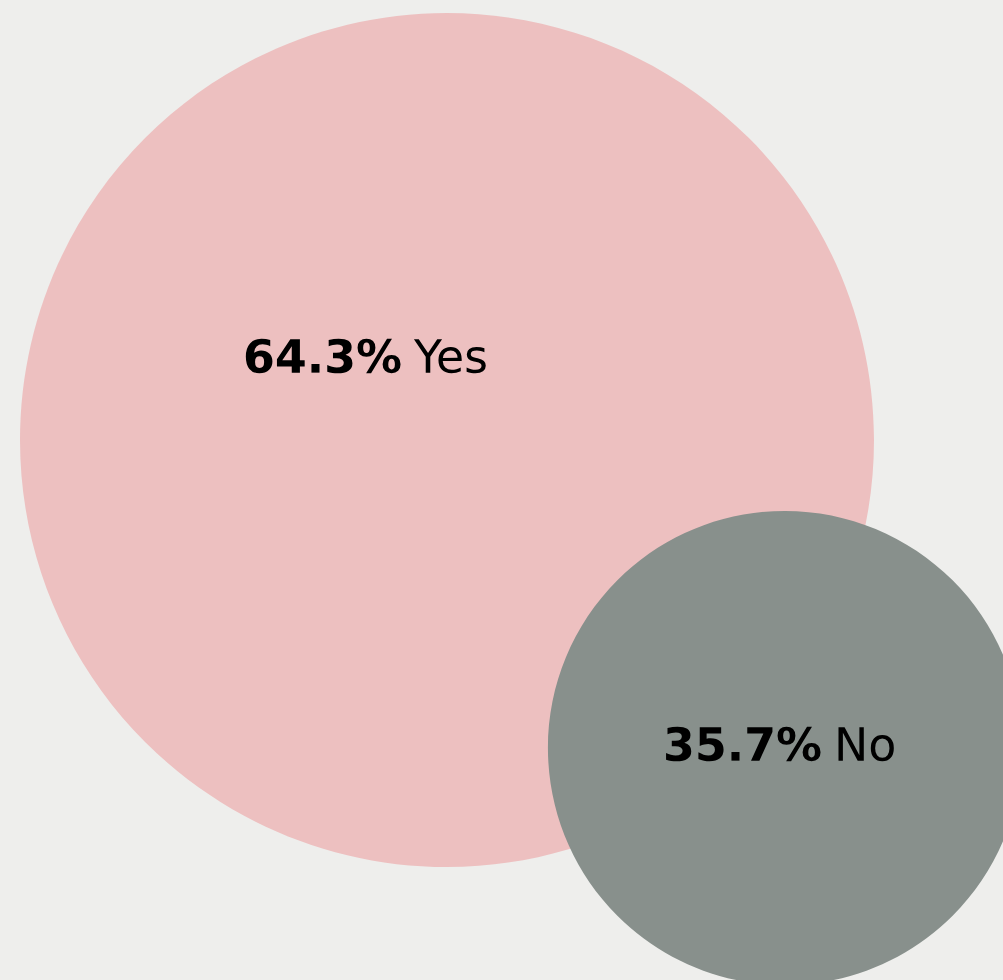 The width and height of the screenshot is (1003, 980). I want to click on data-label: 64.3%, so click(323, 356).